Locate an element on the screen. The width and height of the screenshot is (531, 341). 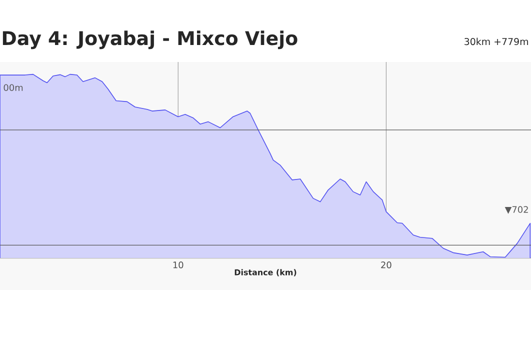
chart-title: Day 4: Joyabaj - Mixco Viejo is located at coordinates (150, 40).